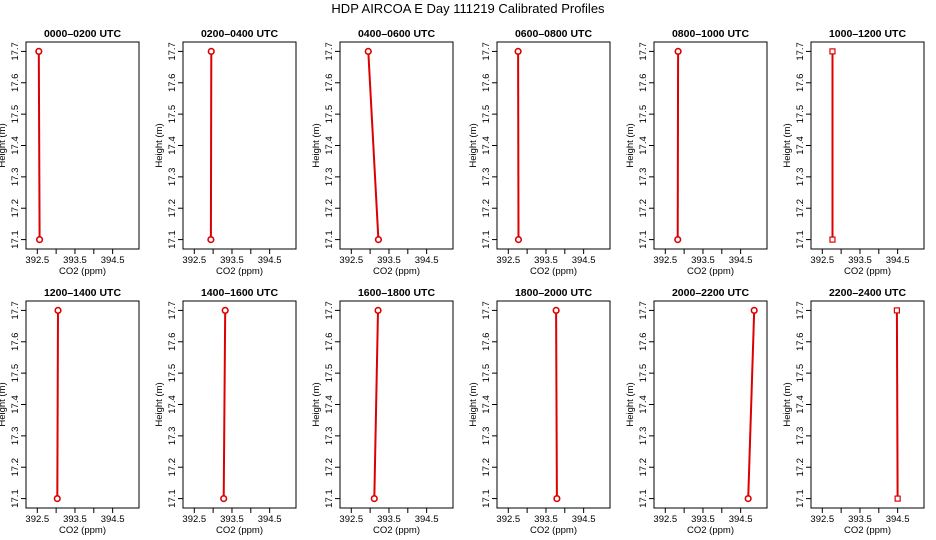 This screenshot has height=540, width=936. I want to click on panel-title: 1000–1200 UTC, so click(867, 34).